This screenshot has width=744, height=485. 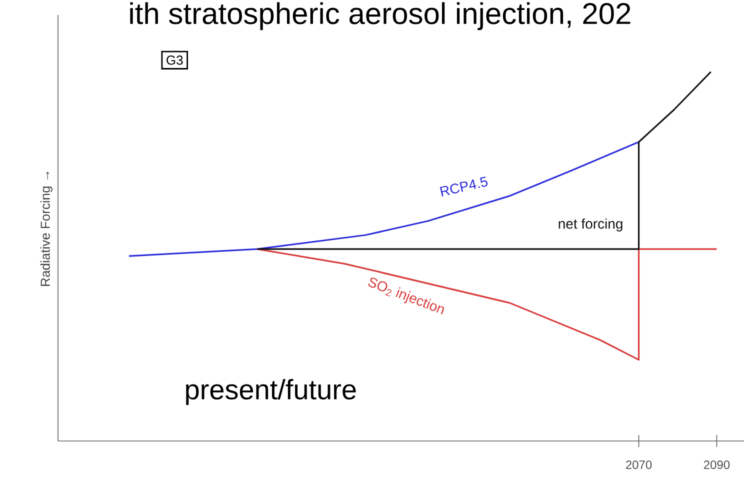 I want to click on series-label: net forcing, so click(x=590, y=225).